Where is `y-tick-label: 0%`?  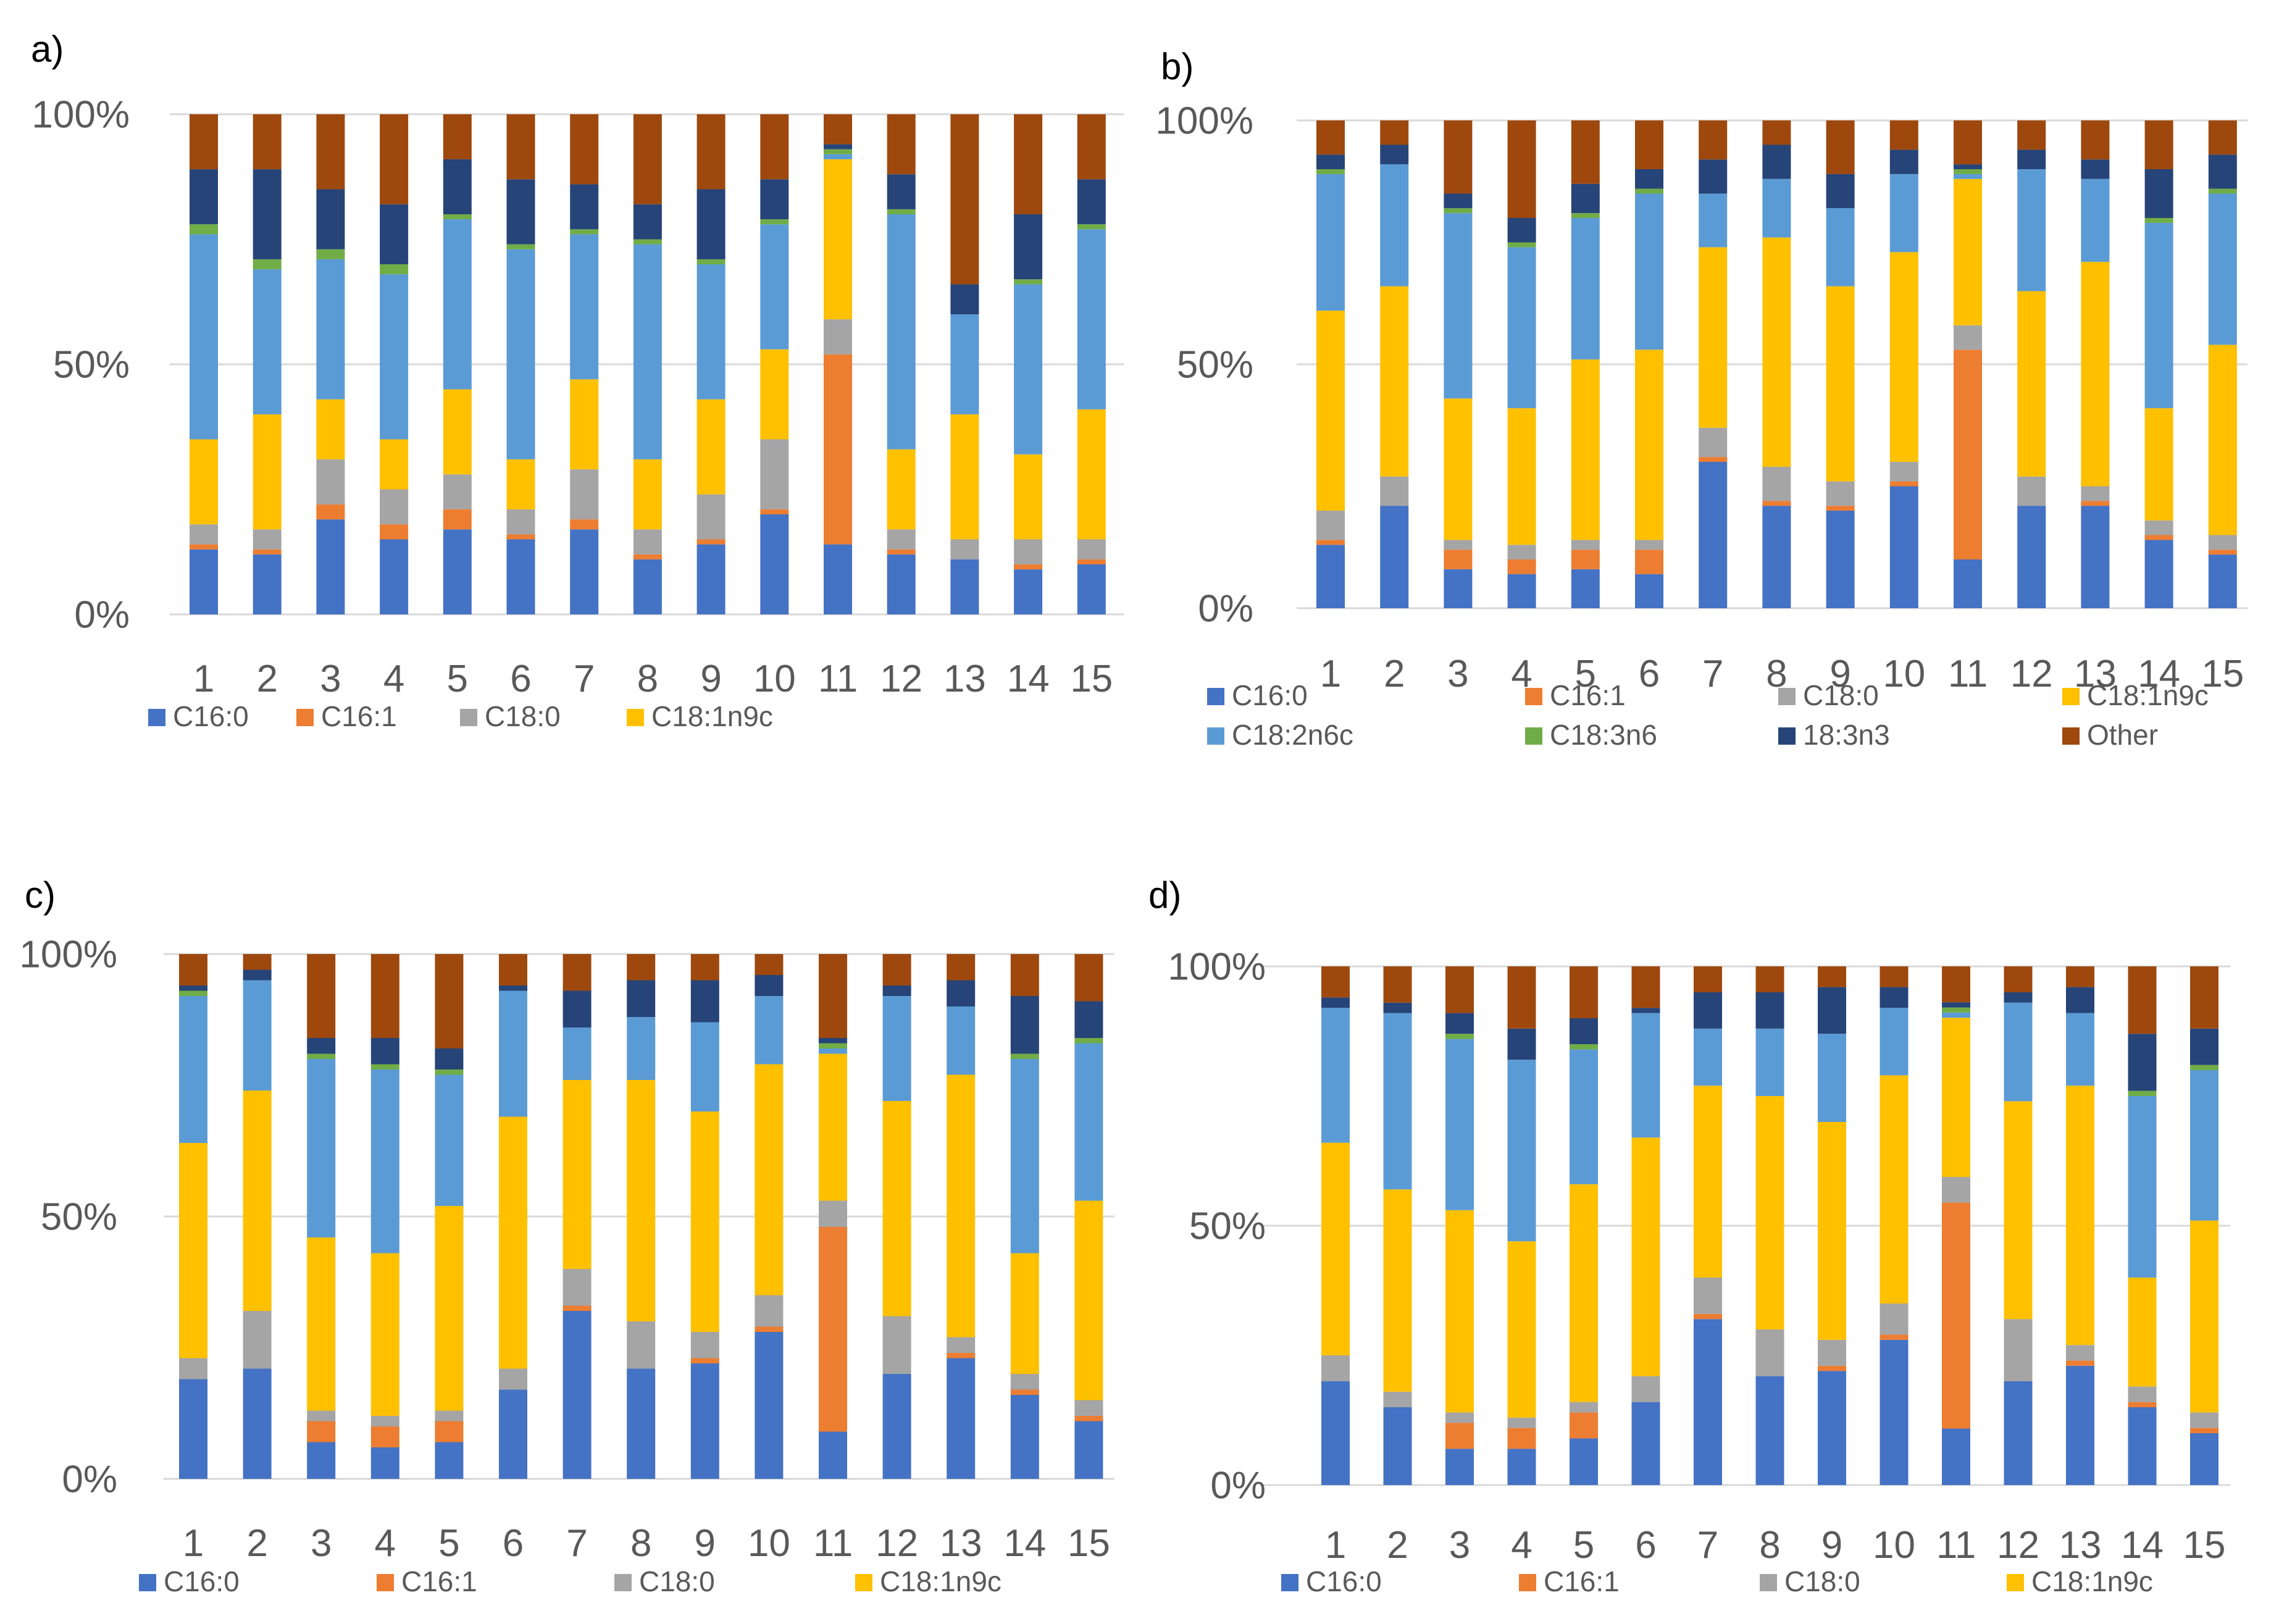
y-tick-label: 0% is located at coordinates (1225, 609).